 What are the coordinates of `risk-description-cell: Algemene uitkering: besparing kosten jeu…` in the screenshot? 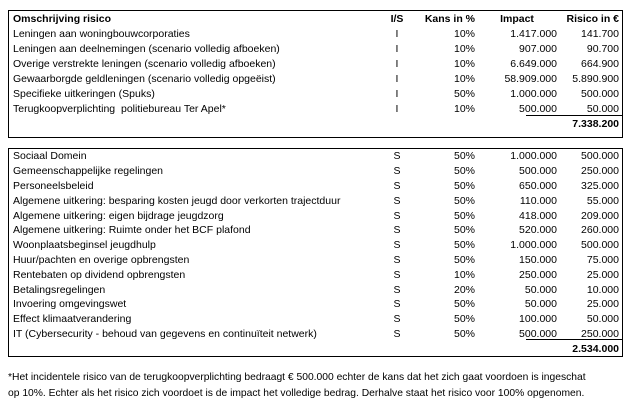 It's located at (177, 200).